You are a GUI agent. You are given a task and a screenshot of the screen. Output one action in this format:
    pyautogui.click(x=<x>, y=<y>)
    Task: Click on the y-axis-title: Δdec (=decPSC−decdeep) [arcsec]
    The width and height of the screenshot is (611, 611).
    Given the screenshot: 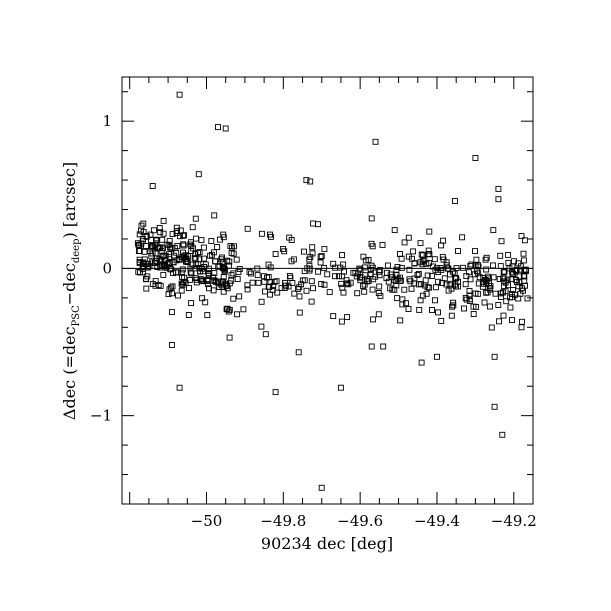 What is the action you would take?
    pyautogui.click(x=71, y=291)
    